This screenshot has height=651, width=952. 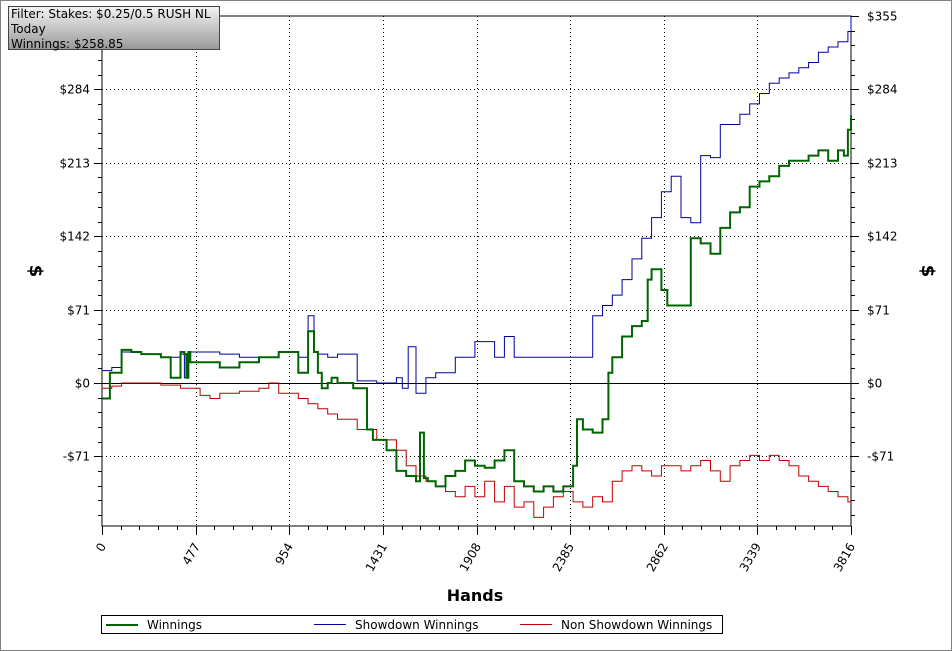 What do you see at coordinates (82, 384) in the screenshot?
I see `y-tick-label-left: $0` at bounding box center [82, 384].